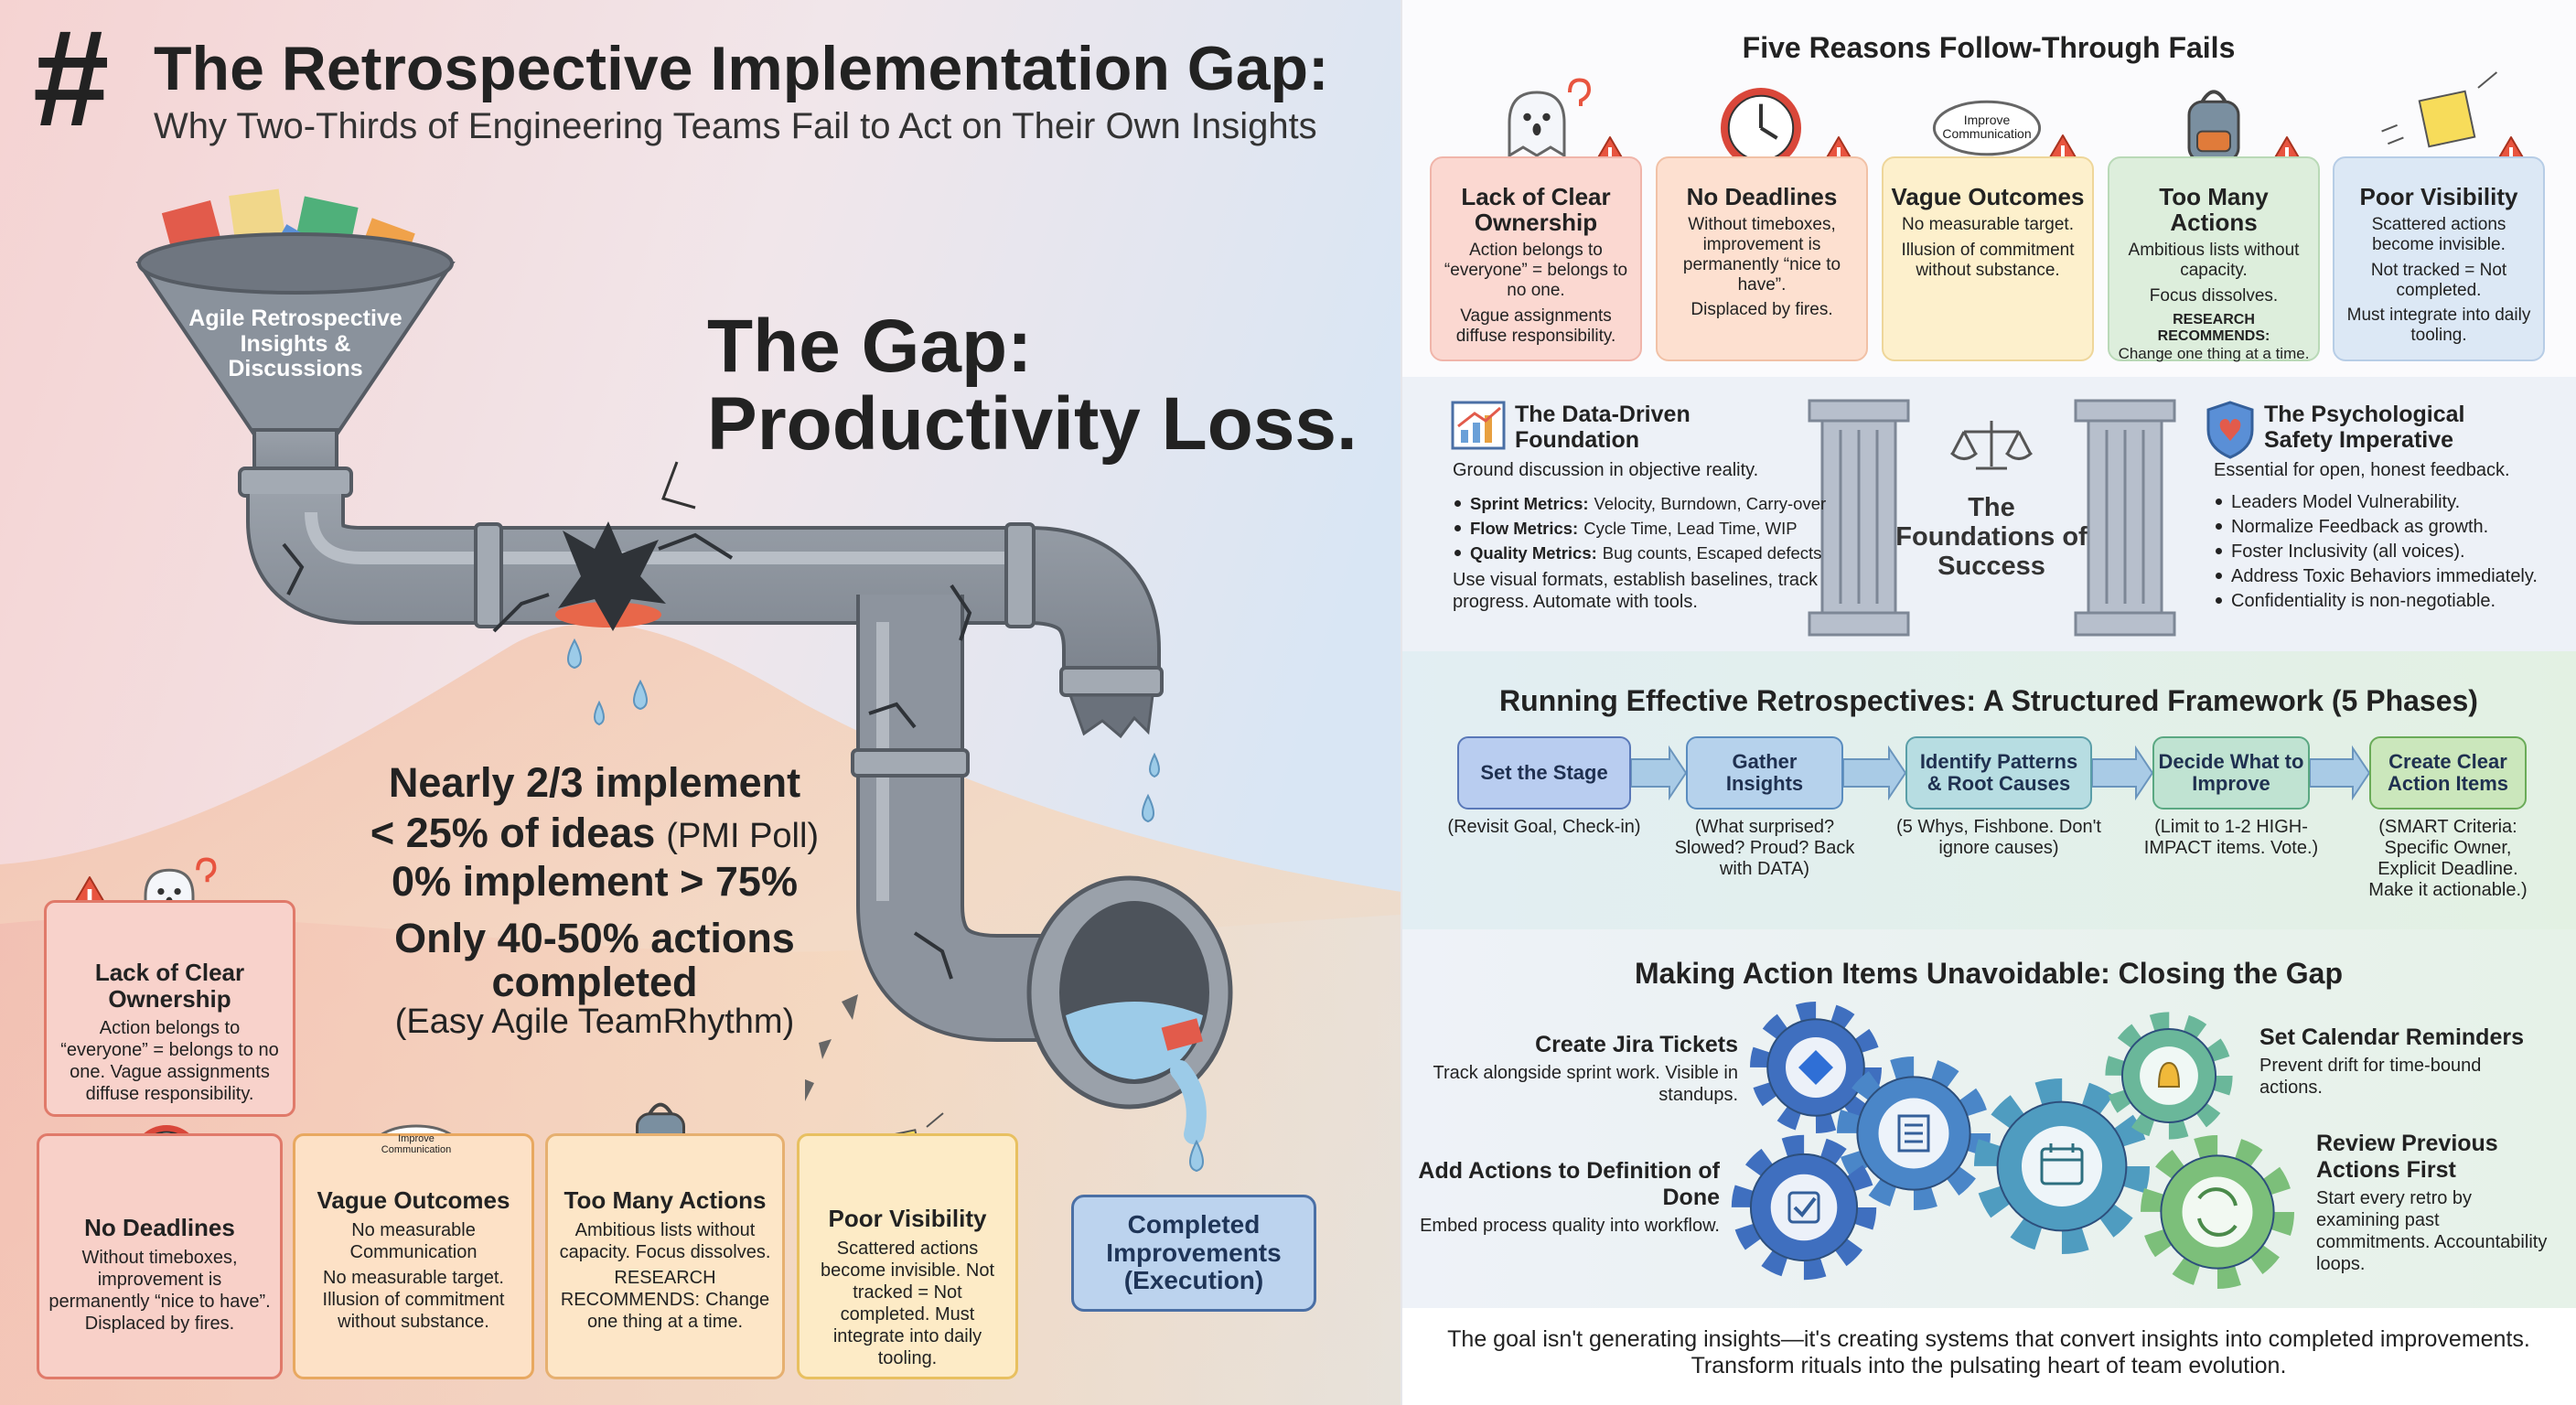 The image size is (2576, 1405). I want to click on cloud-icon, so click(1987, 128).